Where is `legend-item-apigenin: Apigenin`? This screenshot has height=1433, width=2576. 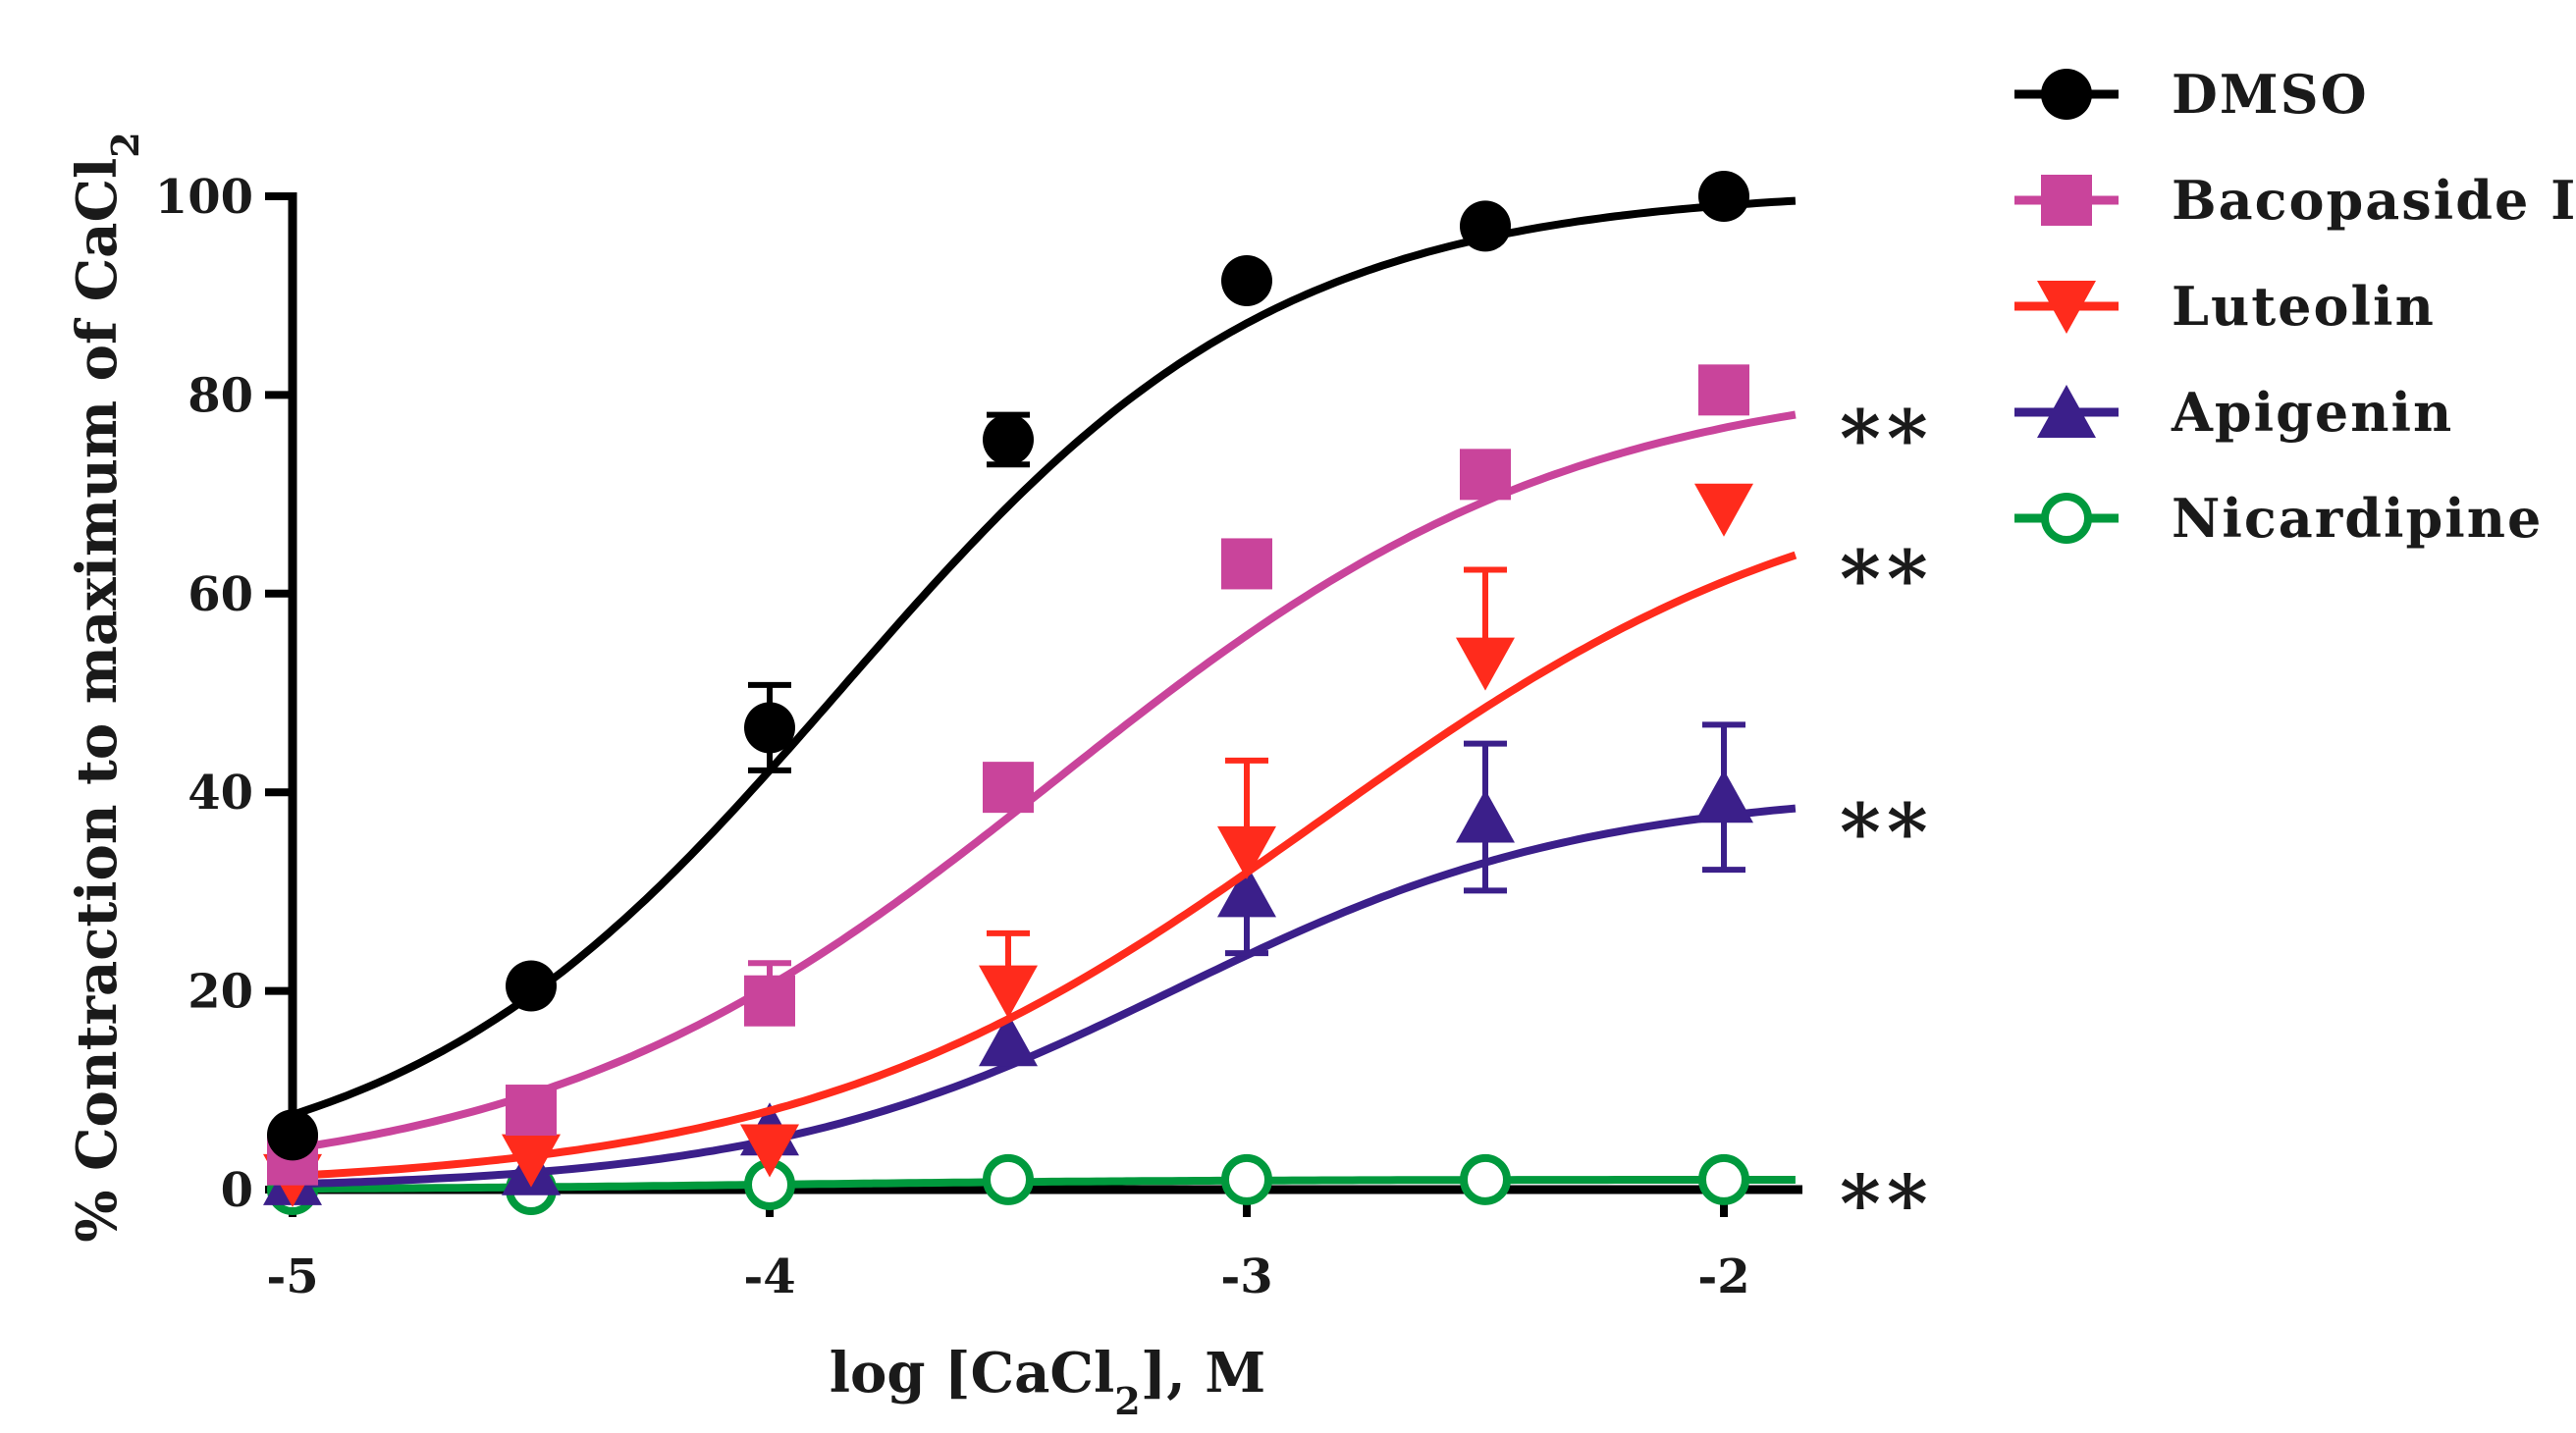
legend-item-apigenin: Apigenin is located at coordinates (2233, 412).